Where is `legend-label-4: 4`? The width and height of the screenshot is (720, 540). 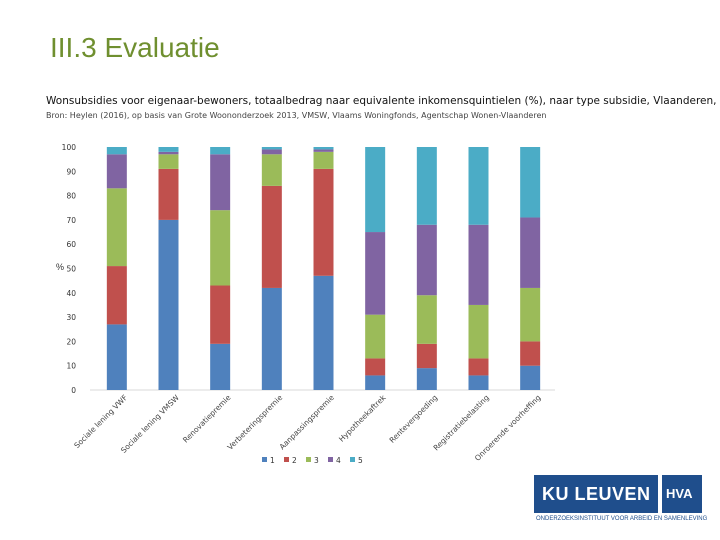
legend-label-4: 4 is located at coordinates (338, 460).